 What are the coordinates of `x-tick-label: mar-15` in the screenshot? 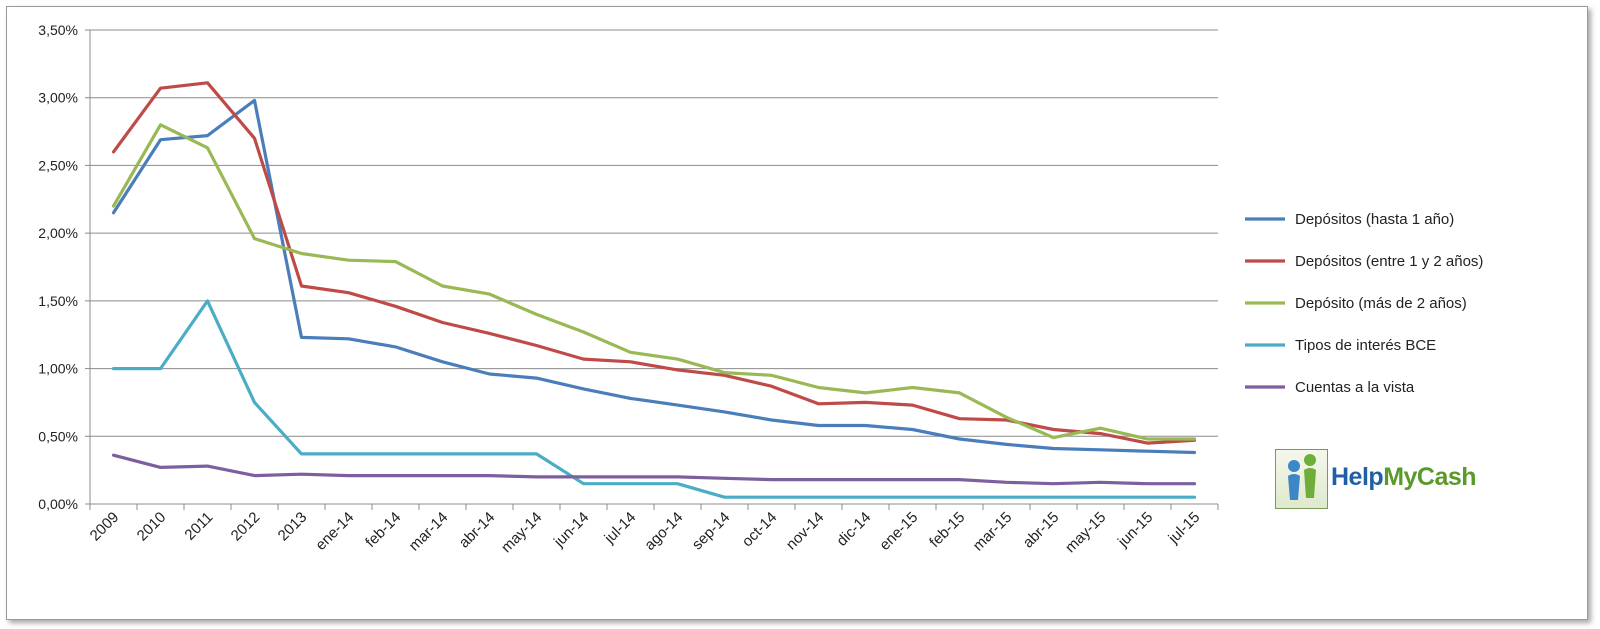 It's located at (993, 532).